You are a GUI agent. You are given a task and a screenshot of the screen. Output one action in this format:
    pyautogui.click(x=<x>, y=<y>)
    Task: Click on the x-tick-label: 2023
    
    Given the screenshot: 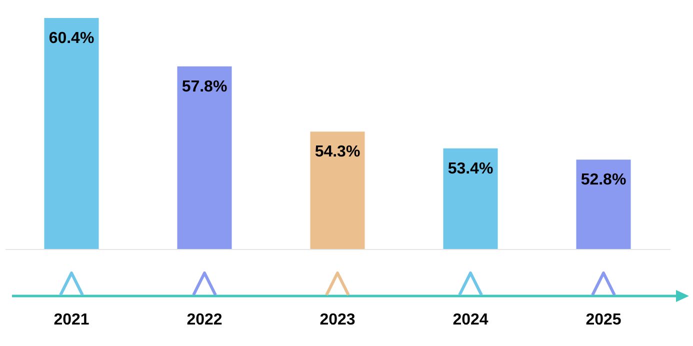 What is the action you would take?
    pyautogui.click(x=338, y=320)
    